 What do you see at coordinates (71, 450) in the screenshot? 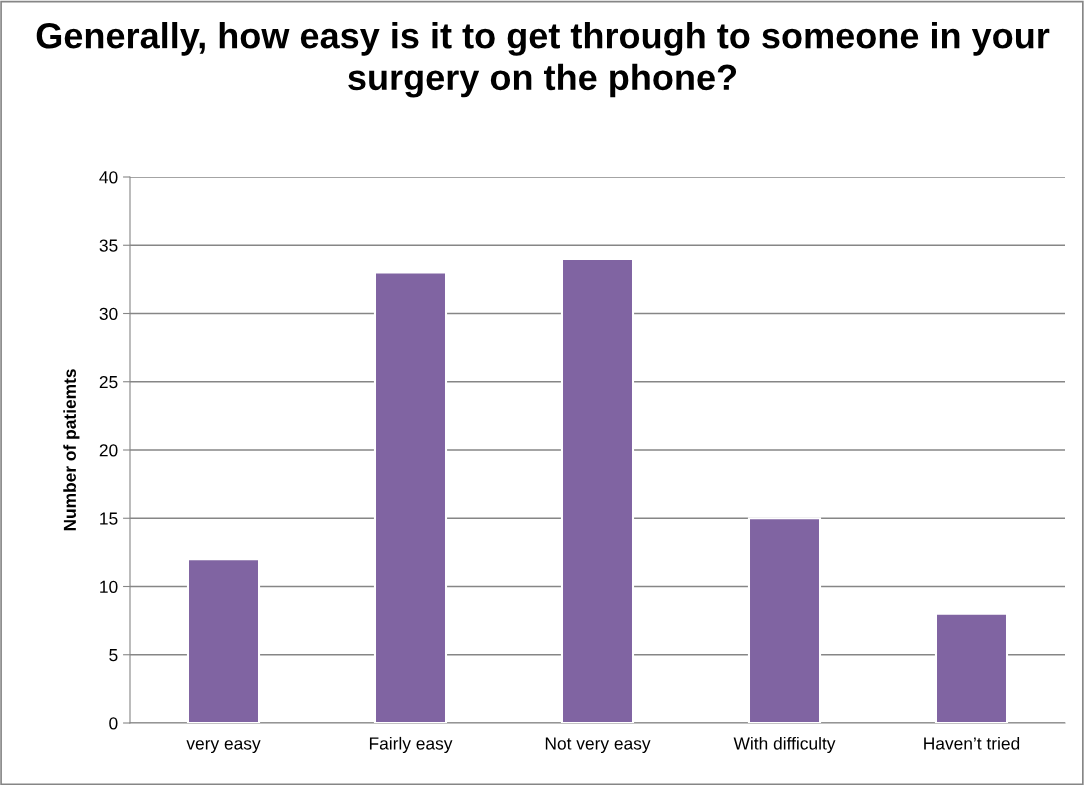
I see `y-axis-title: Number of patiemts` at bounding box center [71, 450].